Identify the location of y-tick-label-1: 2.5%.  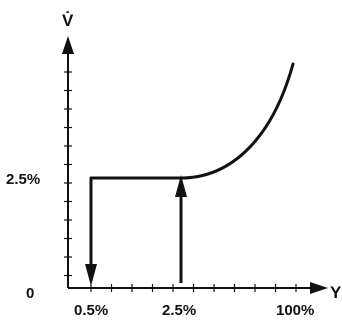
(23, 179).